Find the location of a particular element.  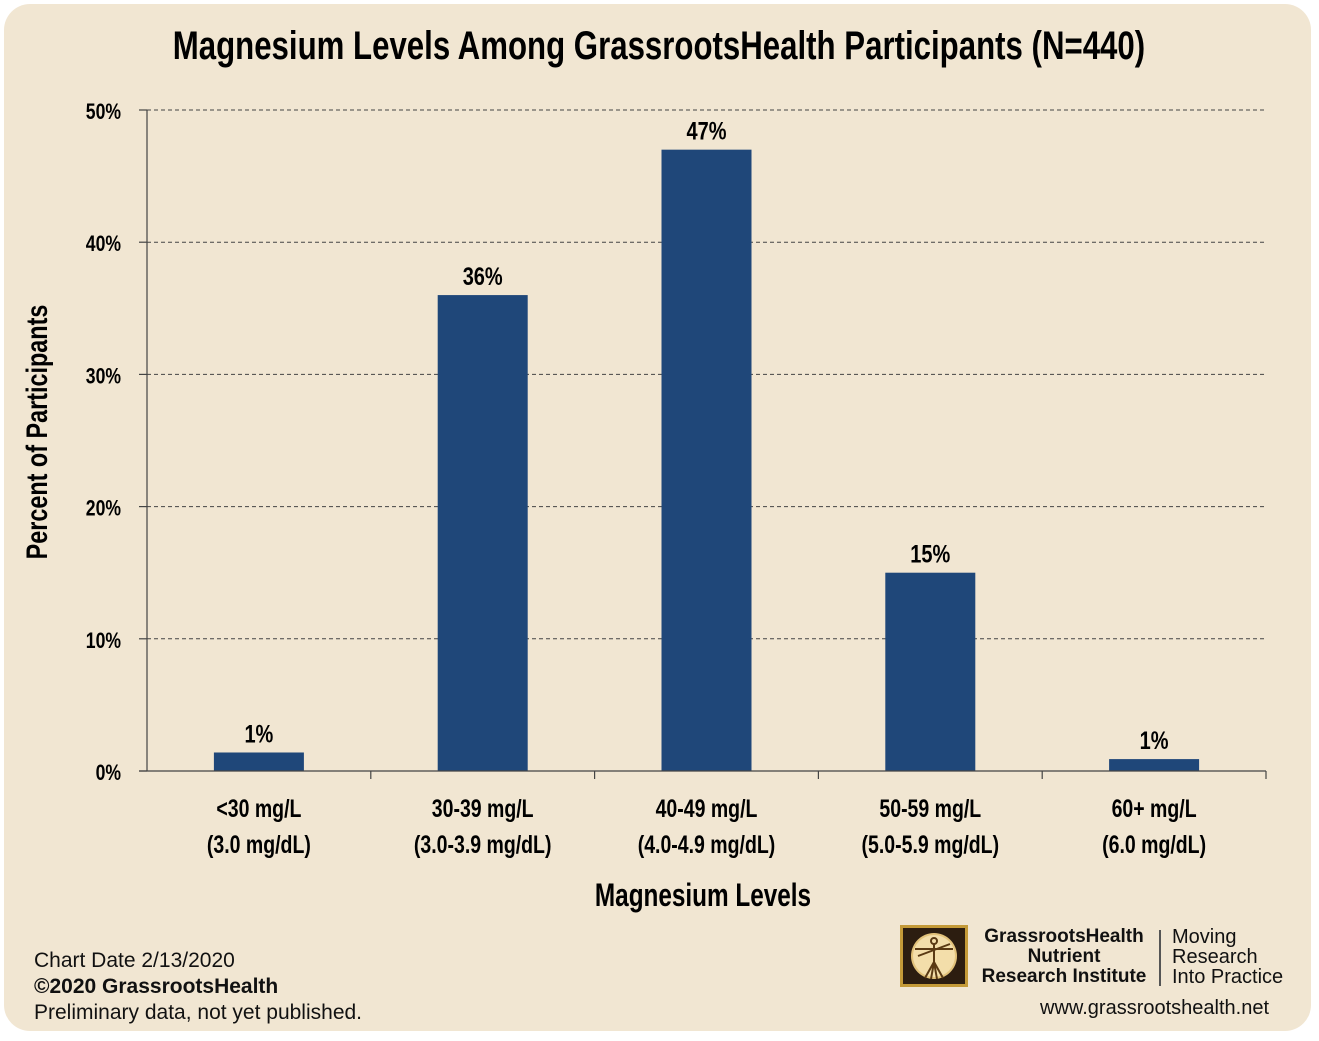

x-tick-label: (6.0 mg/dL) is located at coordinates (1154, 845).